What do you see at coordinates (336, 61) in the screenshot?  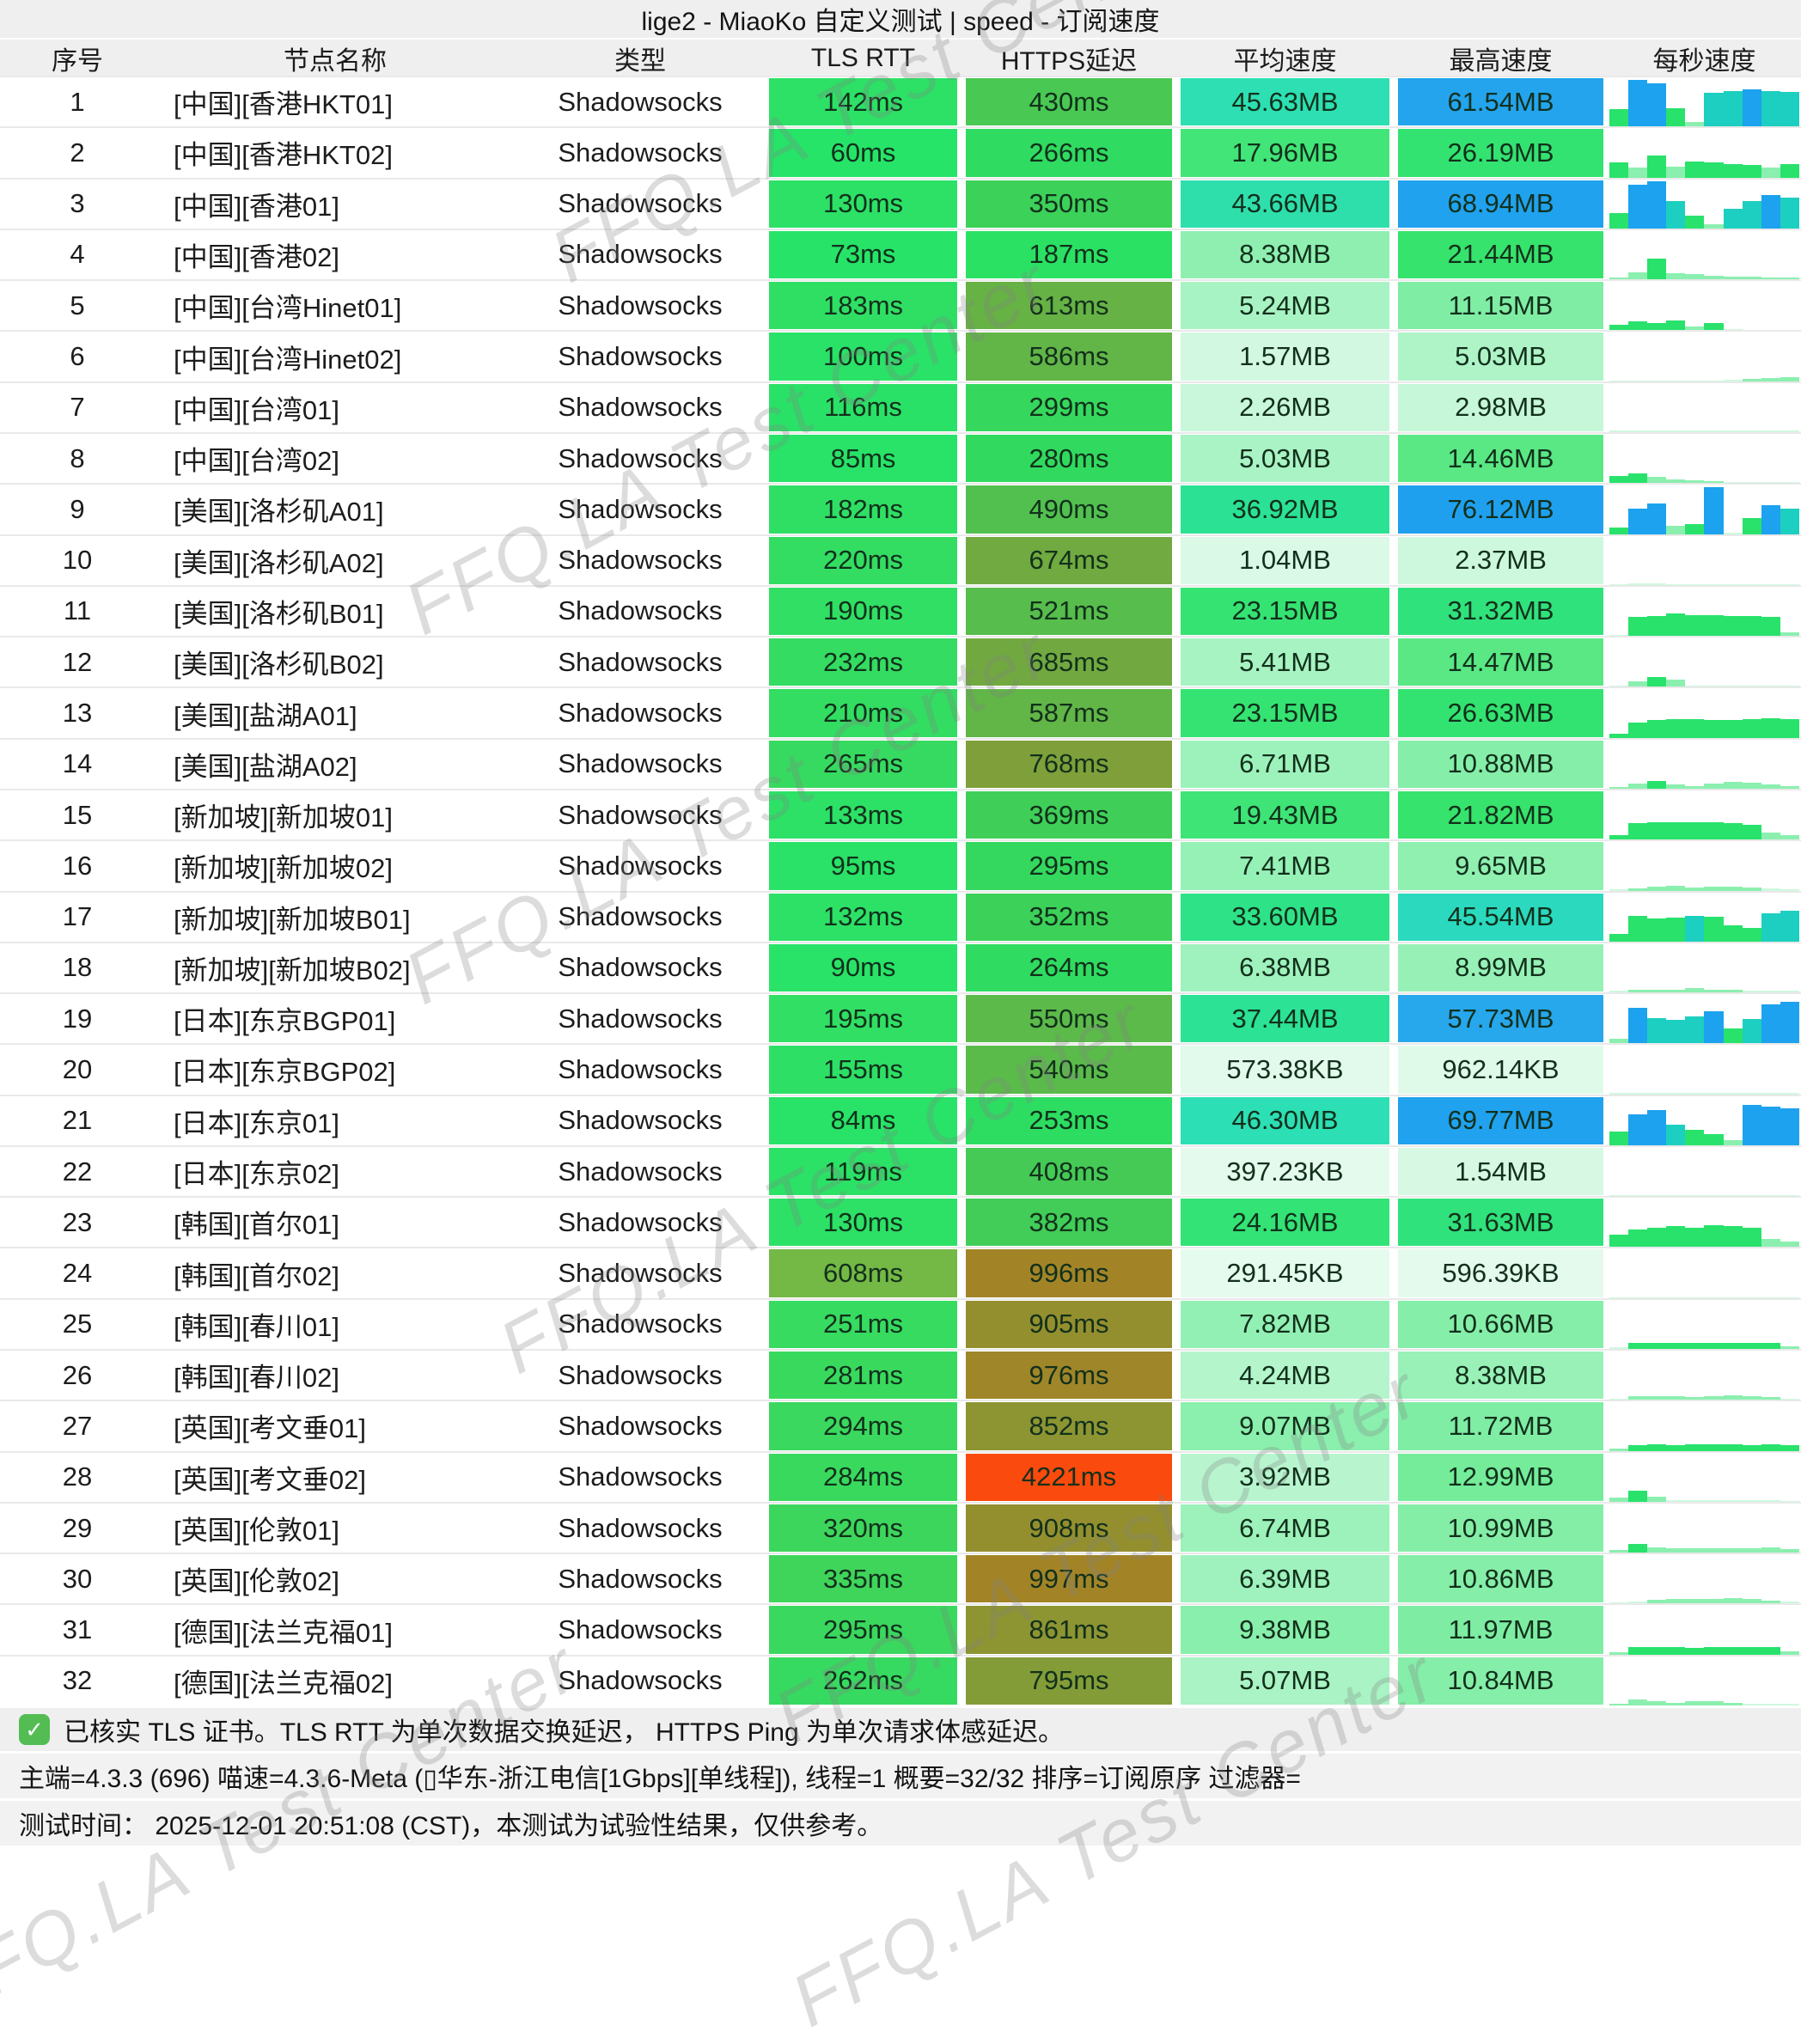 I see `col-header-node-name: 节点名称` at bounding box center [336, 61].